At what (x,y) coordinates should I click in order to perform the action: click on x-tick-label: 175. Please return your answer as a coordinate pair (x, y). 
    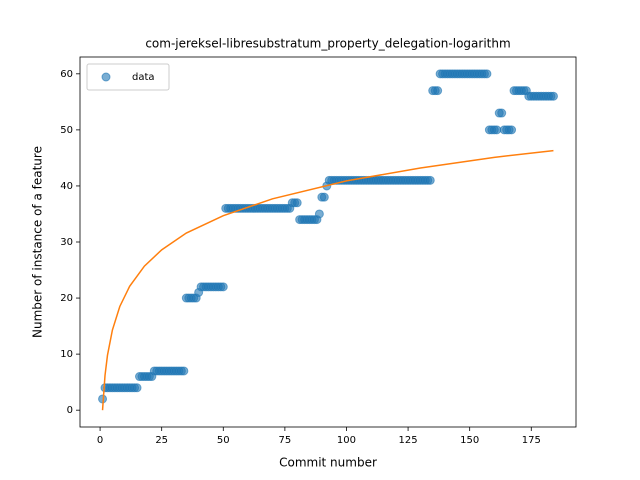
    Looking at the image, I should click on (531, 440).